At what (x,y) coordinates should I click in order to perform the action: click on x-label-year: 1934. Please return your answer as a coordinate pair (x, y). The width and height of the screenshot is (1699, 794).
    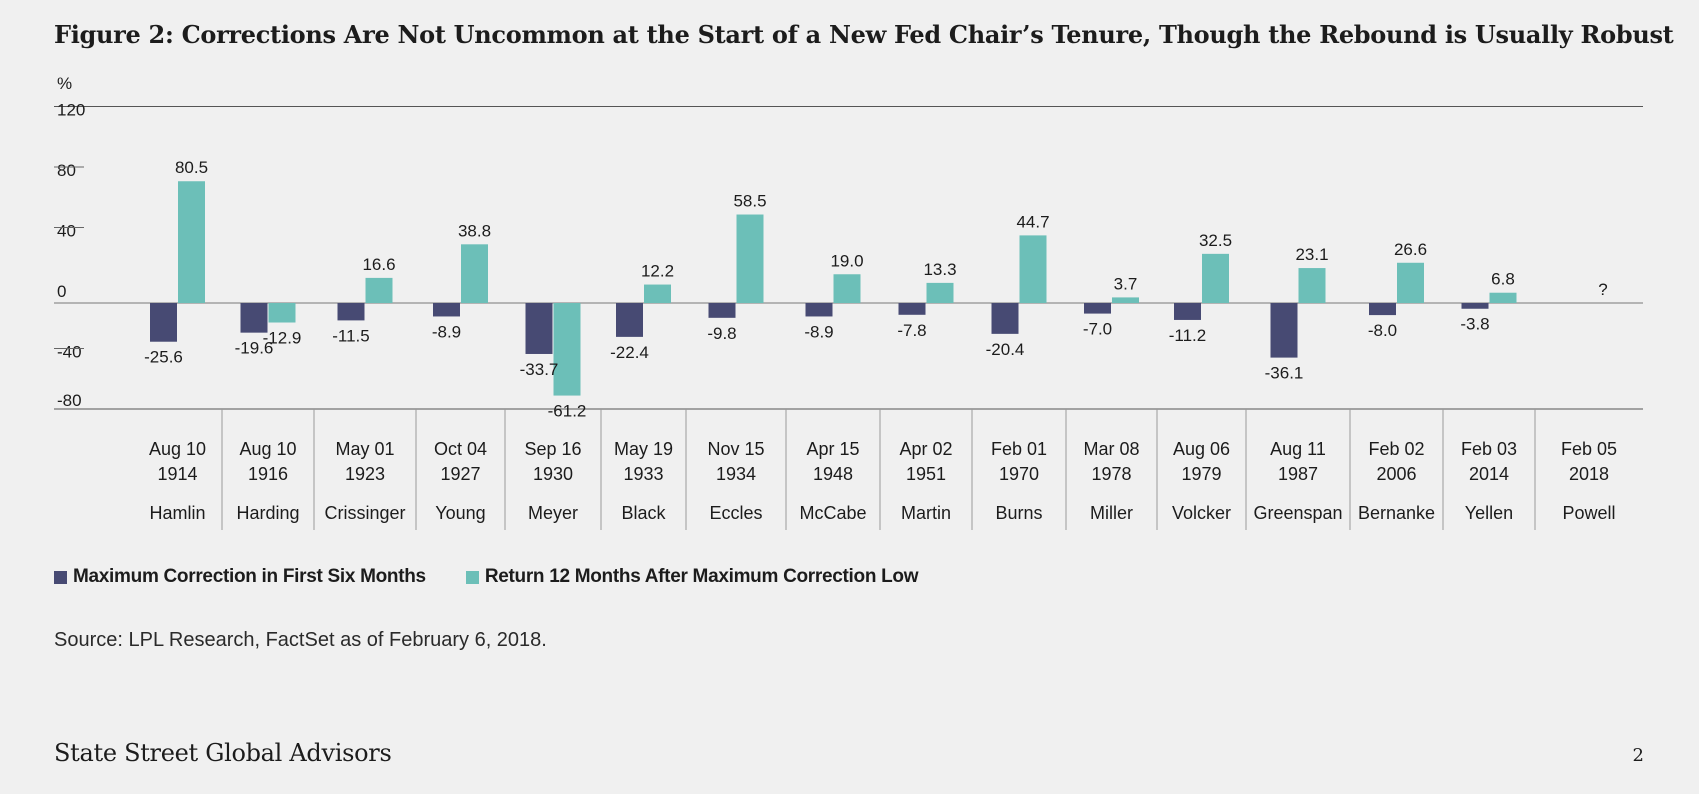
    Looking at the image, I should click on (736, 474).